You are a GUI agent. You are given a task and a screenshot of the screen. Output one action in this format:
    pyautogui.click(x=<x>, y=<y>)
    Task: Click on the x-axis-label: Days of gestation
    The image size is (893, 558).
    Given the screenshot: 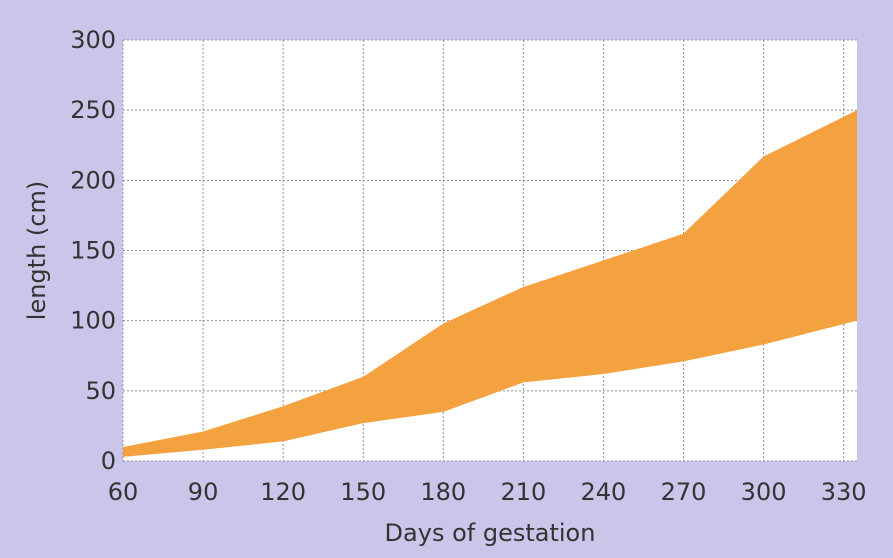 What is the action you would take?
    pyautogui.click(x=490, y=533)
    